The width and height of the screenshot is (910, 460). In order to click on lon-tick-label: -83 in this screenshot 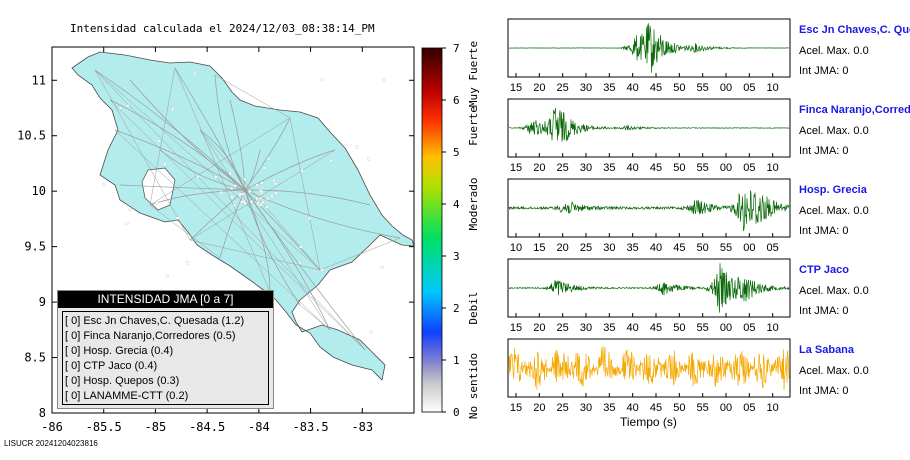, I will do `click(362, 427)`.